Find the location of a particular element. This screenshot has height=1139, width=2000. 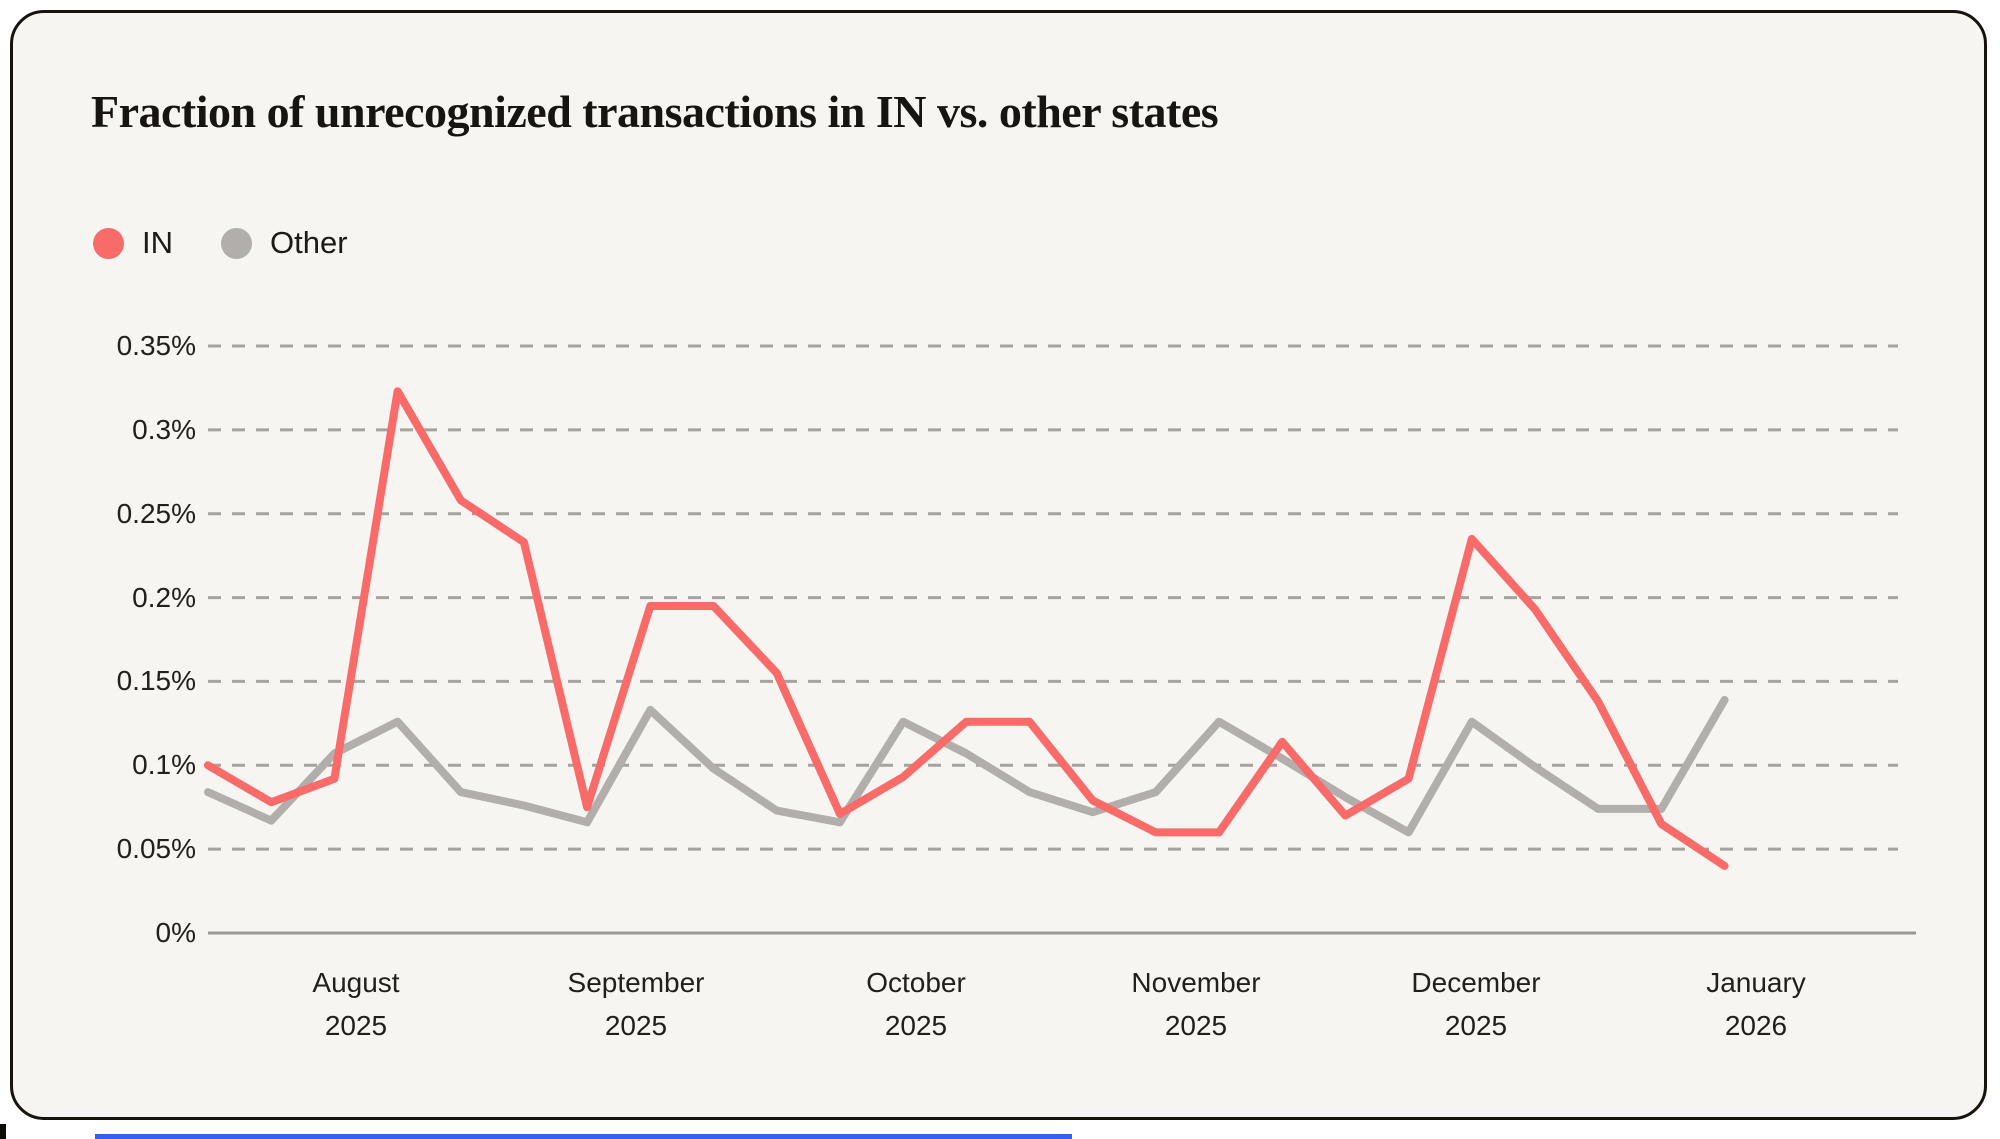

y-tick-label: 0% is located at coordinates (175, 932).